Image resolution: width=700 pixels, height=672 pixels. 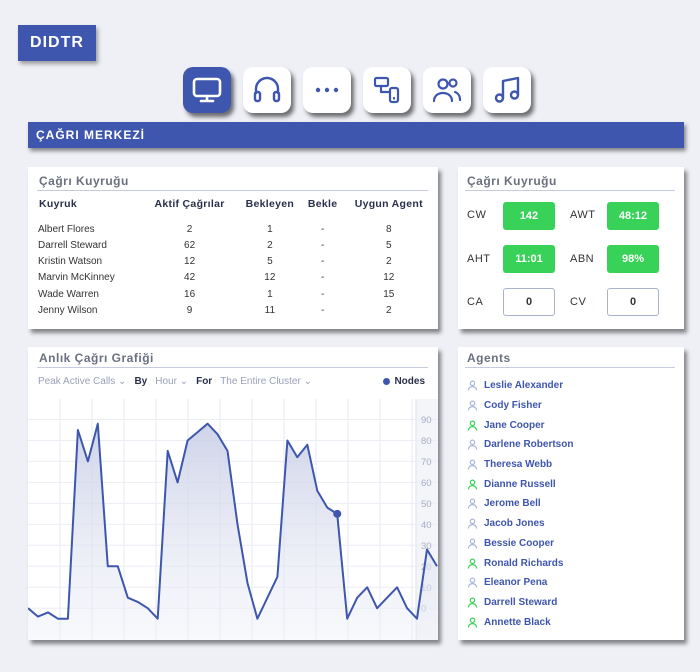 I want to click on agent-name: Jane Cooper, so click(x=514, y=425).